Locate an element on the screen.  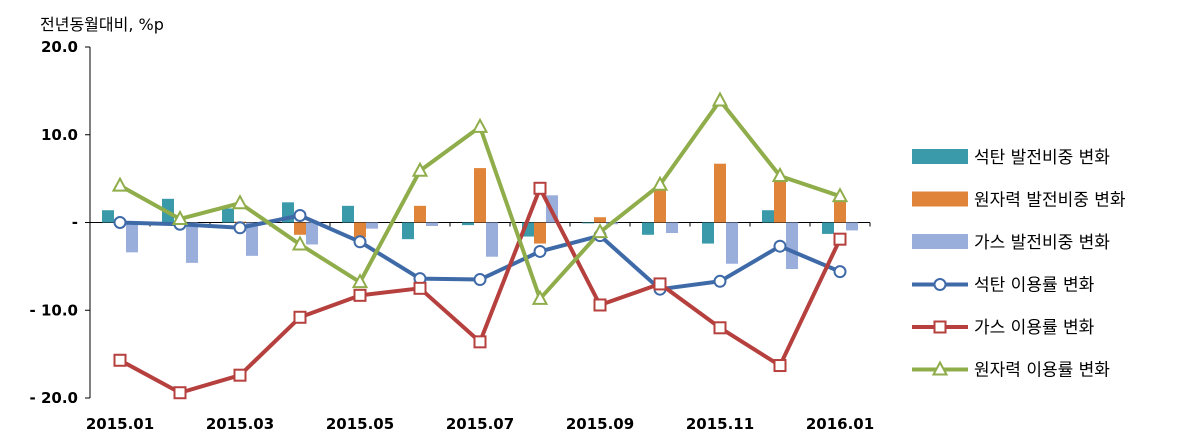
legend-label: 석탄 이용률 변화 is located at coordinates (1034, 286).